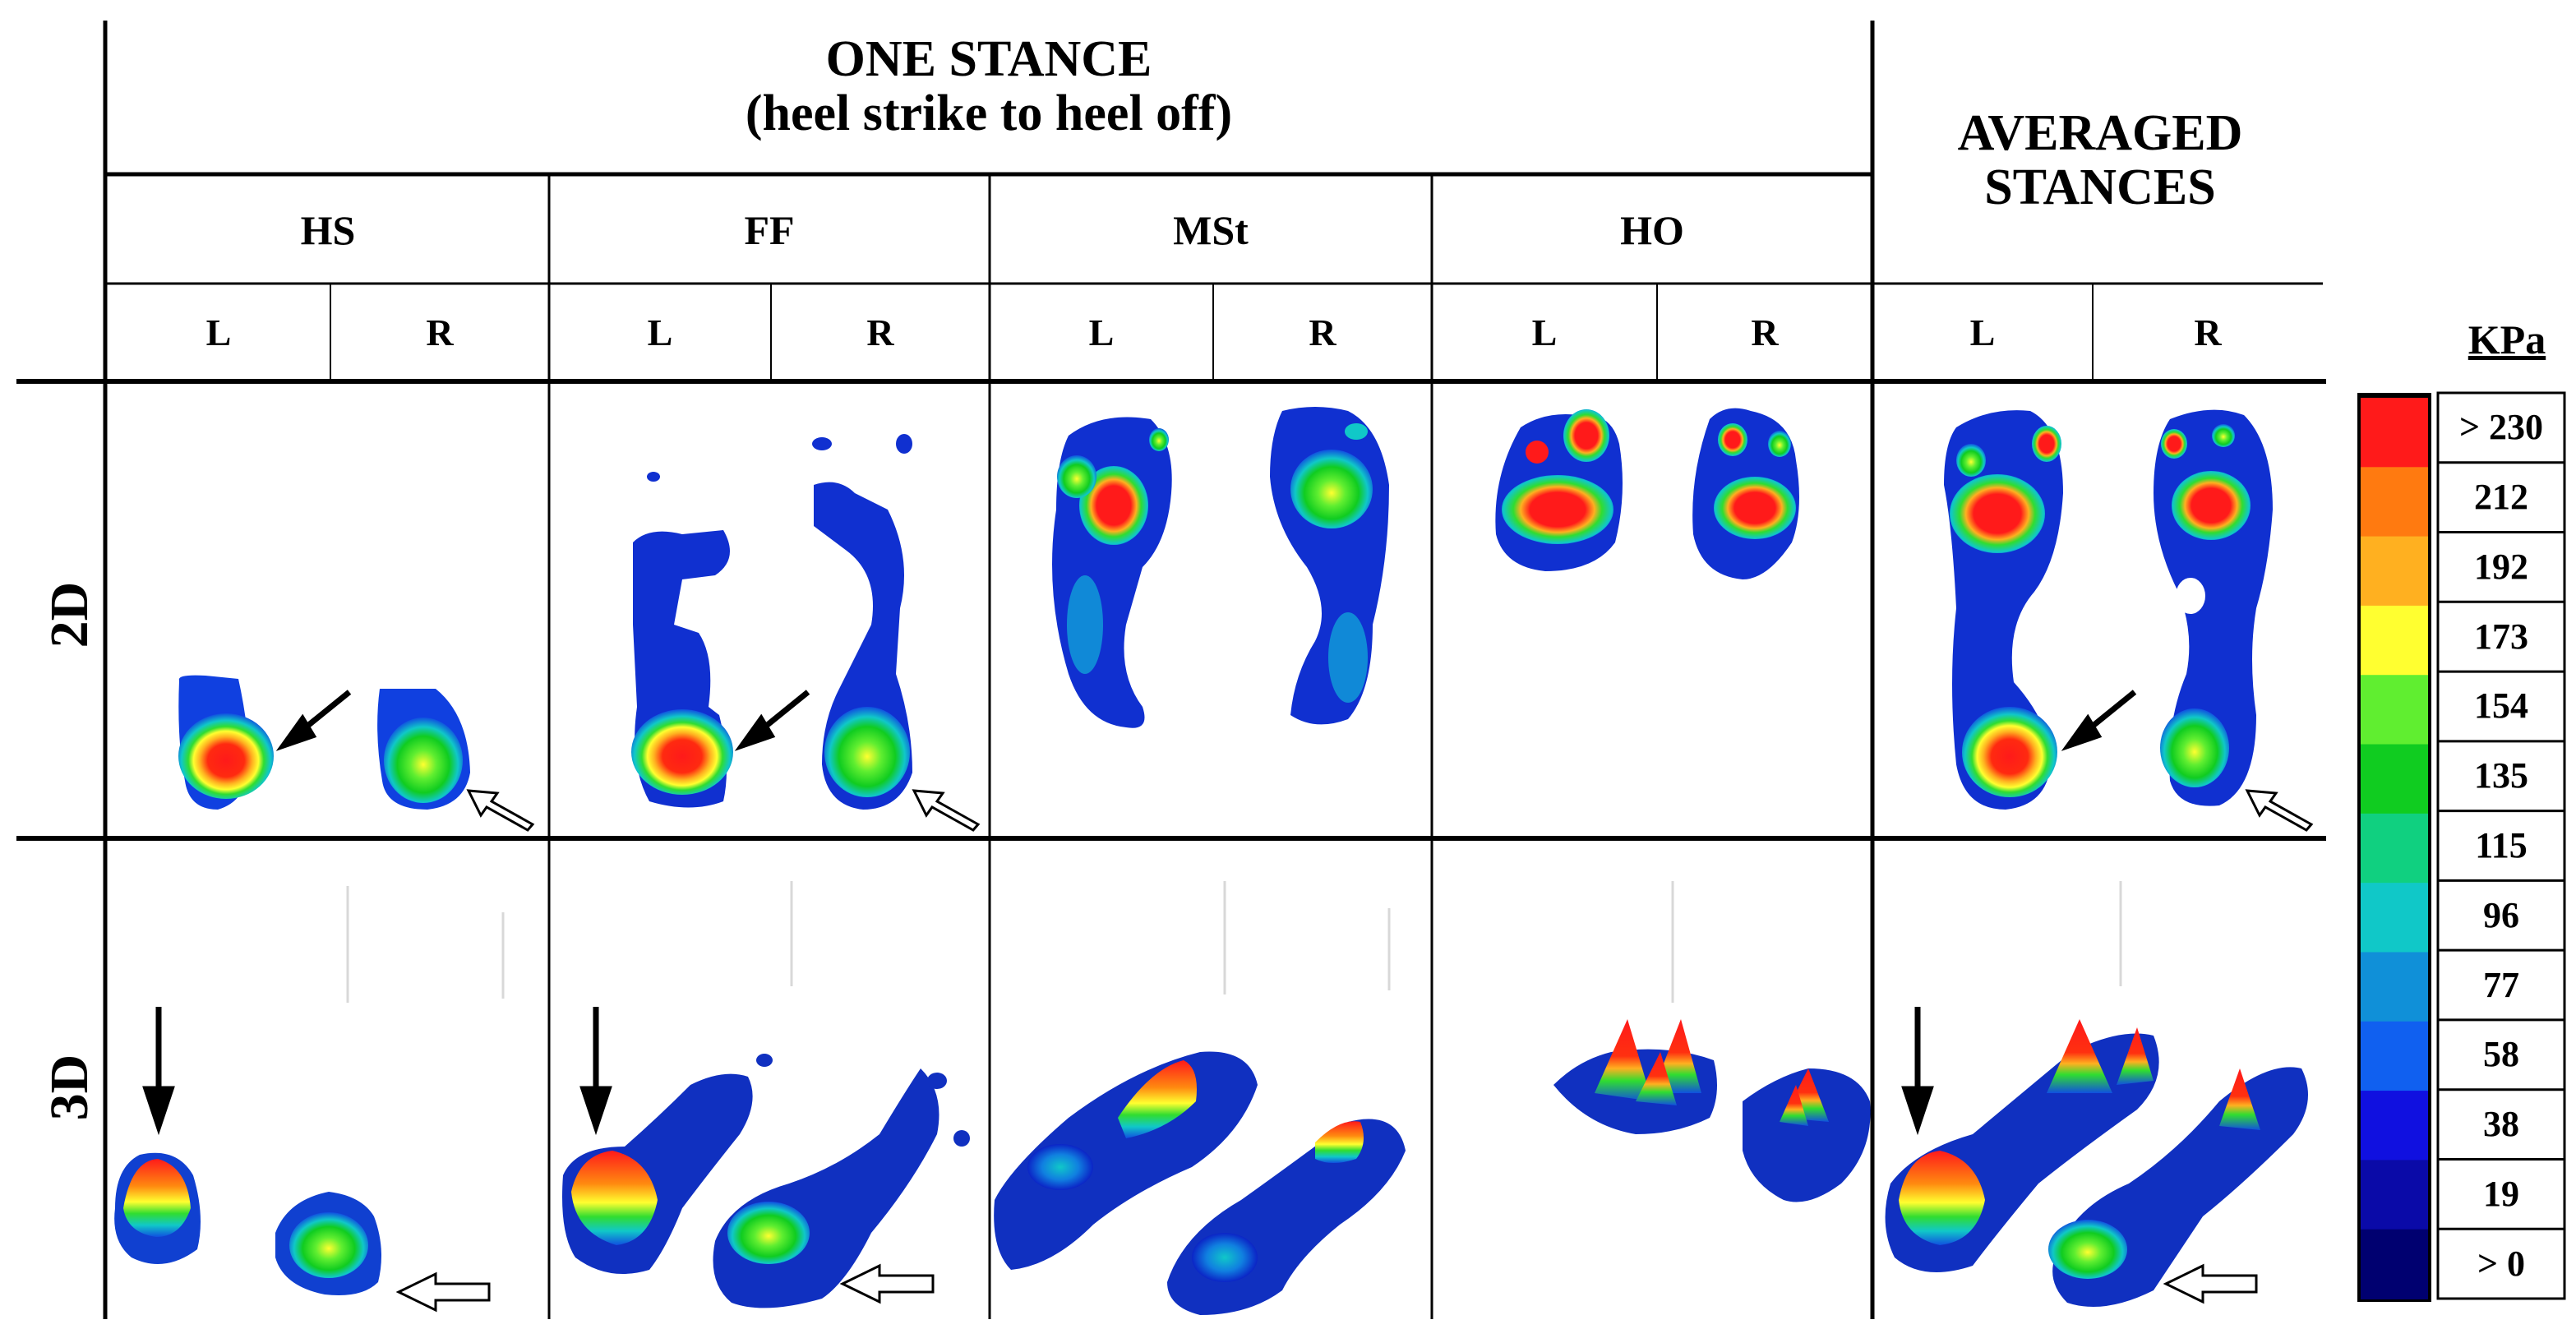  I want to click on arrow-open-2d-avg, so click(2280, 811).